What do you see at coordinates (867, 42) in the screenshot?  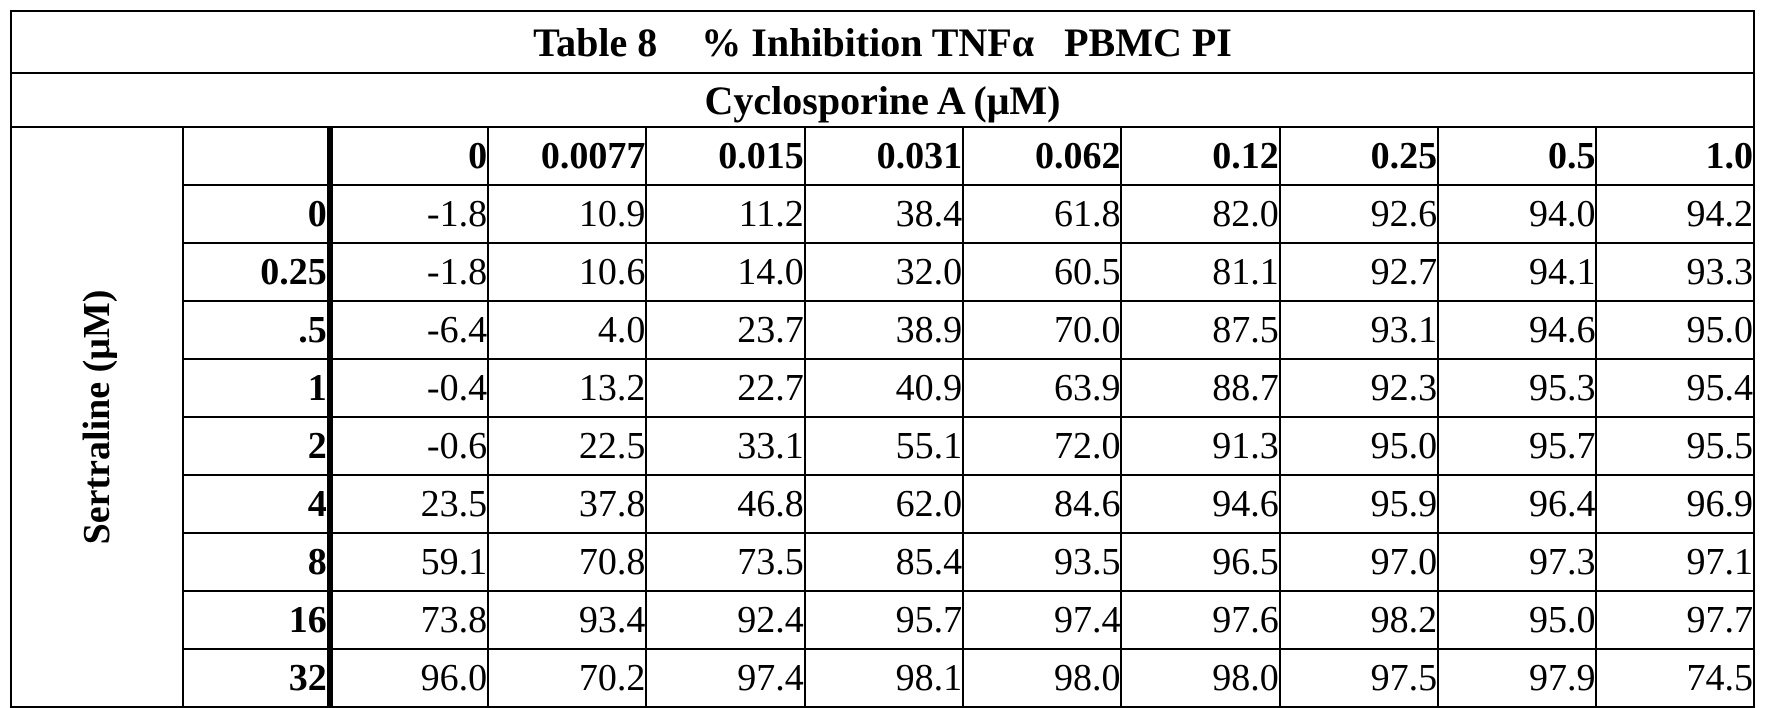 I see `table-title-measure: % Inhibition TNFα` at bounding box center [867, 42].